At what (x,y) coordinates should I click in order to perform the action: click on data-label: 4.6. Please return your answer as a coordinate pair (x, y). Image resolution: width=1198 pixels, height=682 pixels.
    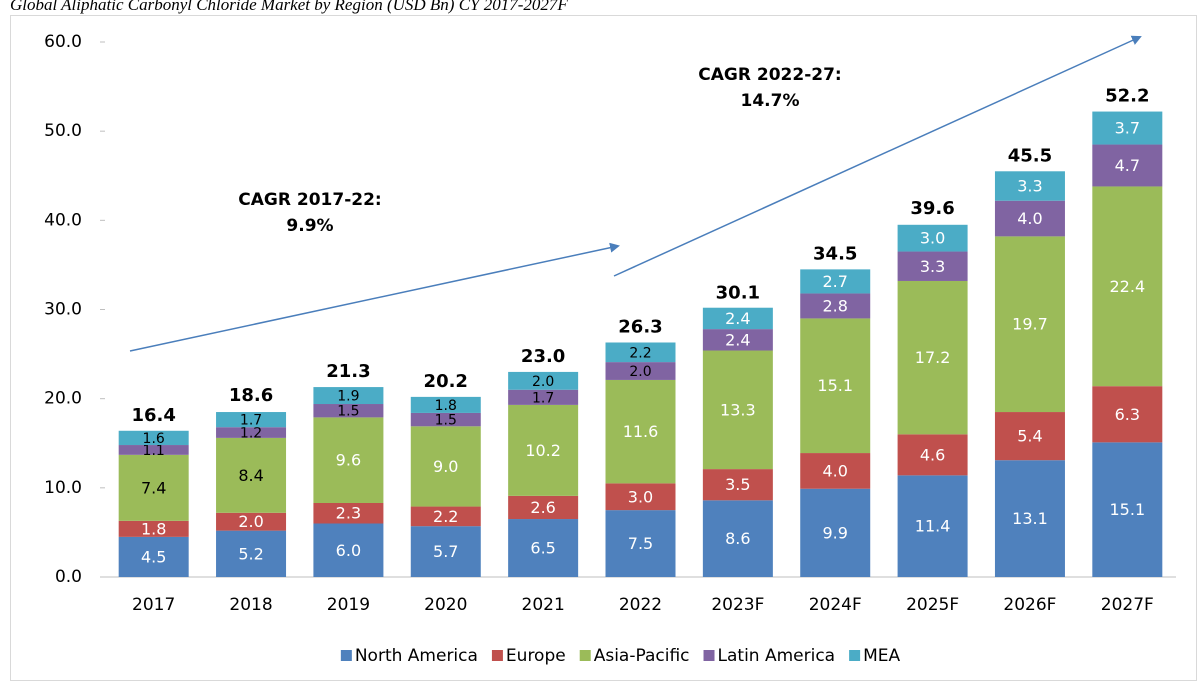
    Looking at the image, I should click on (932, 454).